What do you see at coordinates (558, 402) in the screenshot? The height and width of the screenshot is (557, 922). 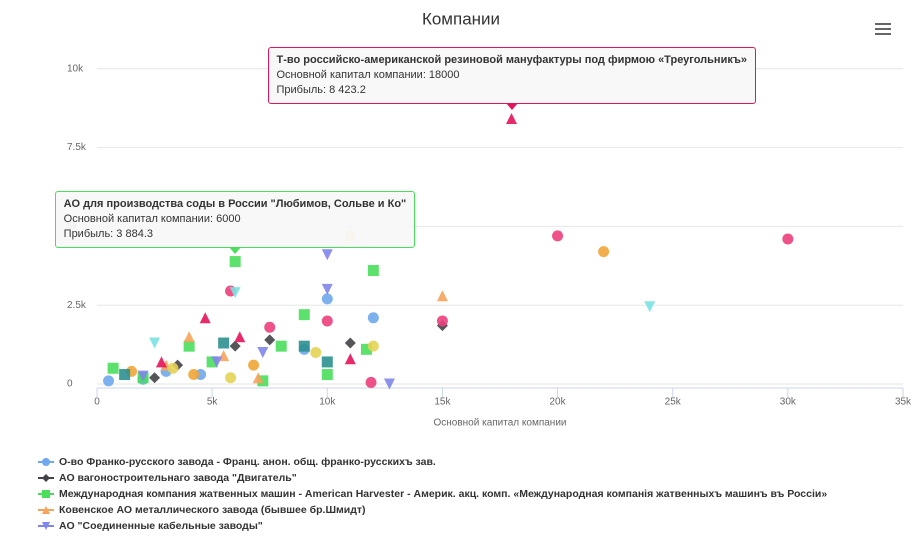 I see `x-tick-label: 20k` at bounding box center [558, 402].